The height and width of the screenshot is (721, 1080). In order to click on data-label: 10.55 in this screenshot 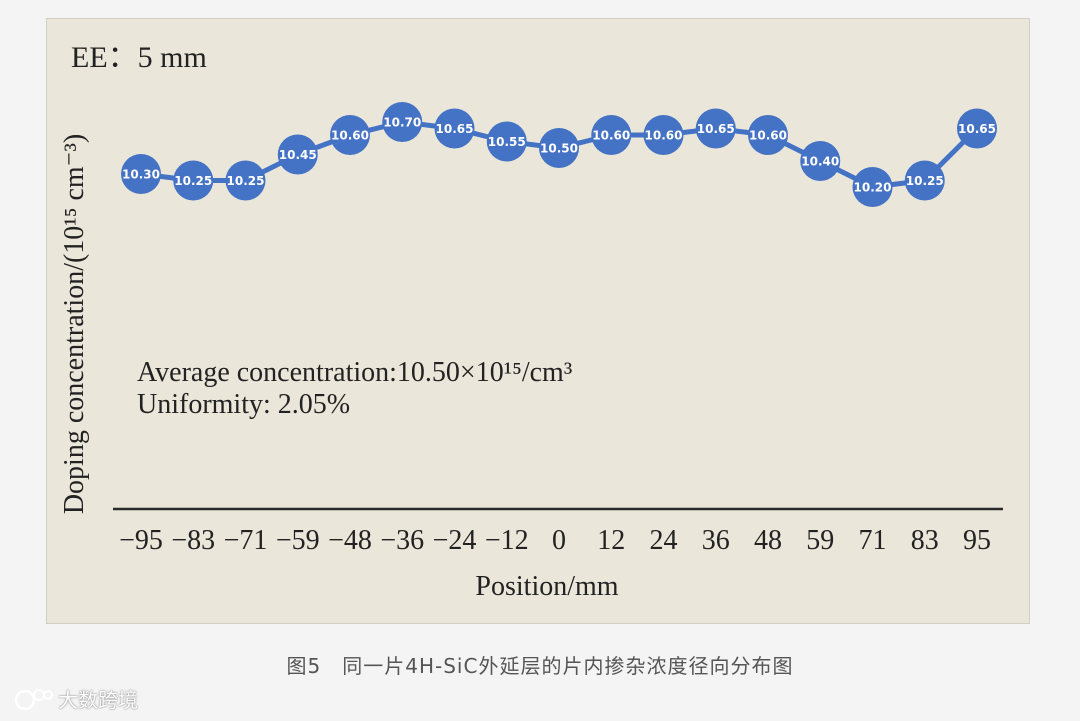, I will do `click(507, 142)`.